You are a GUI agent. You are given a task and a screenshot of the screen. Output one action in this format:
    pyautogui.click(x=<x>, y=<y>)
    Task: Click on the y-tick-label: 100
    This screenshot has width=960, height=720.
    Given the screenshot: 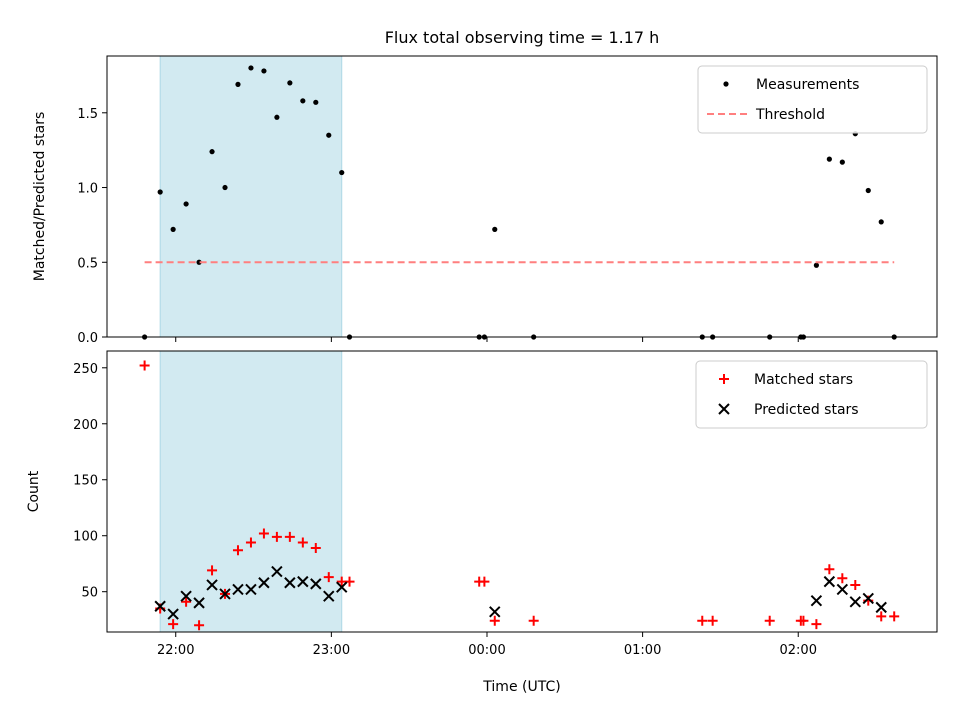 What is the action you would take?
    pyautogui.click(x=85, y=537)
    